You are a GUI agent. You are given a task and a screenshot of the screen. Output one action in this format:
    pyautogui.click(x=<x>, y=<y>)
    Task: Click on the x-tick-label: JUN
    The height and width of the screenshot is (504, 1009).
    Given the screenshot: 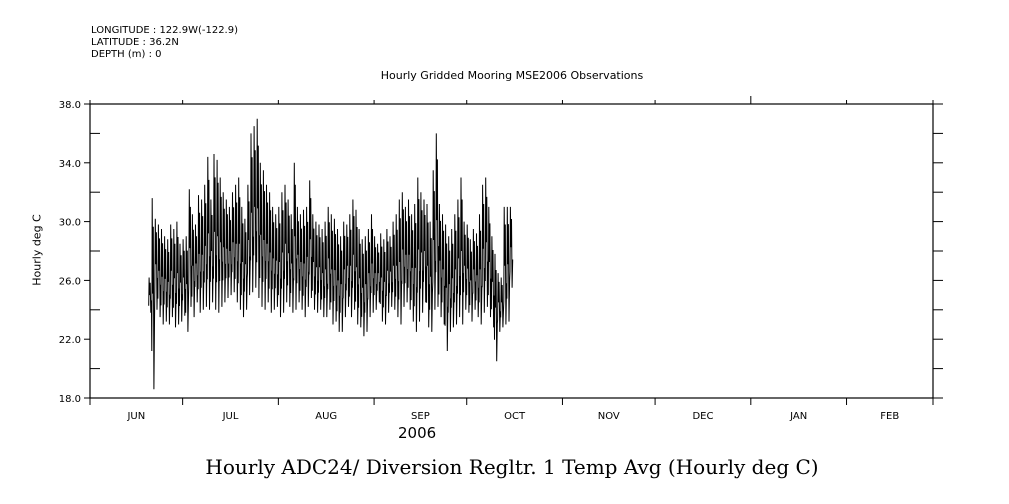 What is the action you would take?
    pyautogui.click(x=135, y=416)
    